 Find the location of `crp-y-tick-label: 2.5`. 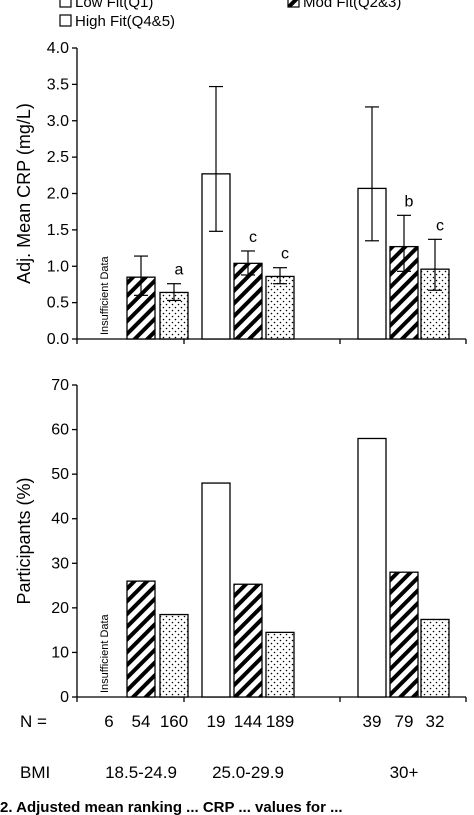

crp-y-tick-label: 2.5 is located at coordinates (58, 157).